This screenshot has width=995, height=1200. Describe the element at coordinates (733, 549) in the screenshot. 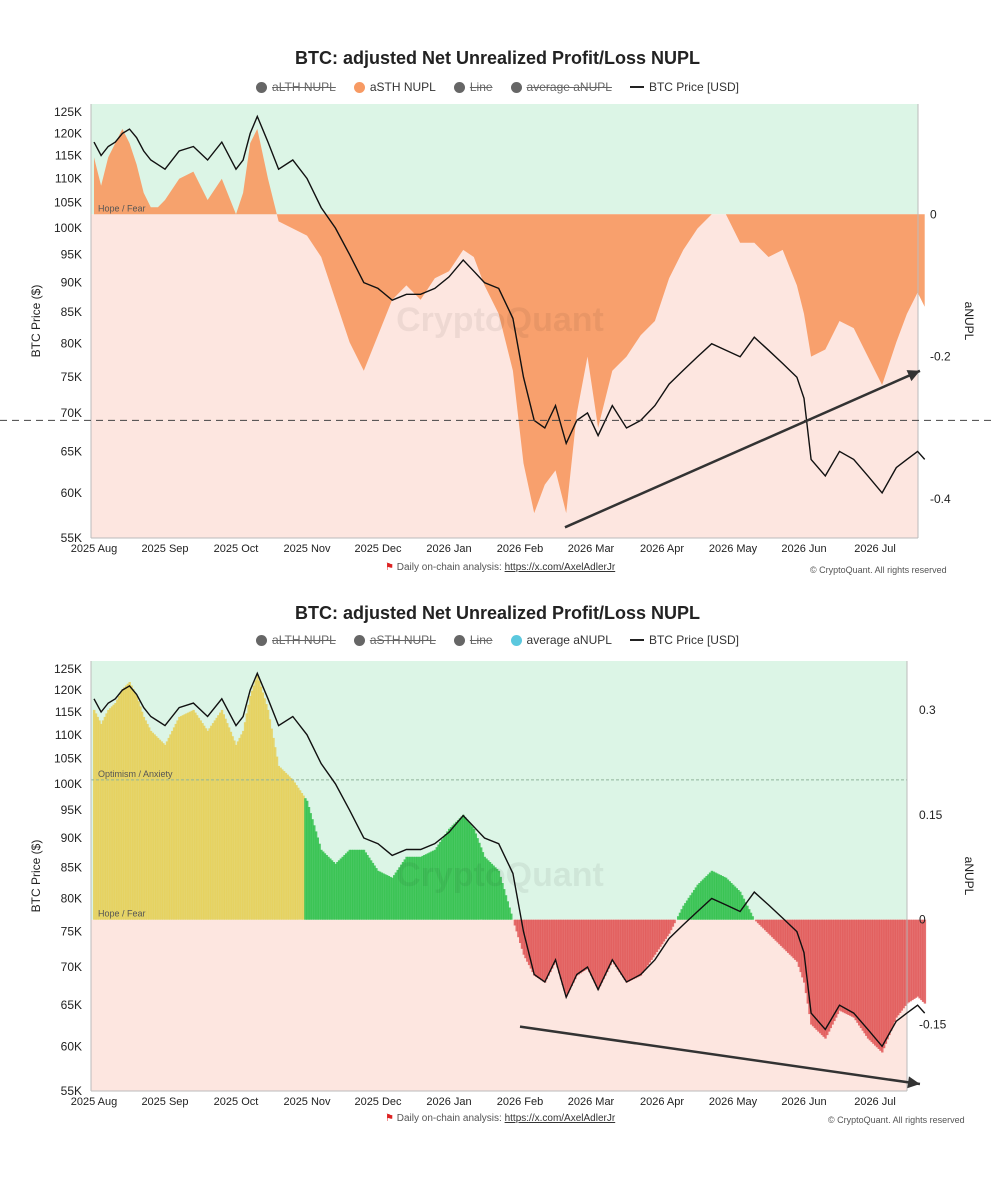

I see `x-tick-label: 2026 May` at that location.